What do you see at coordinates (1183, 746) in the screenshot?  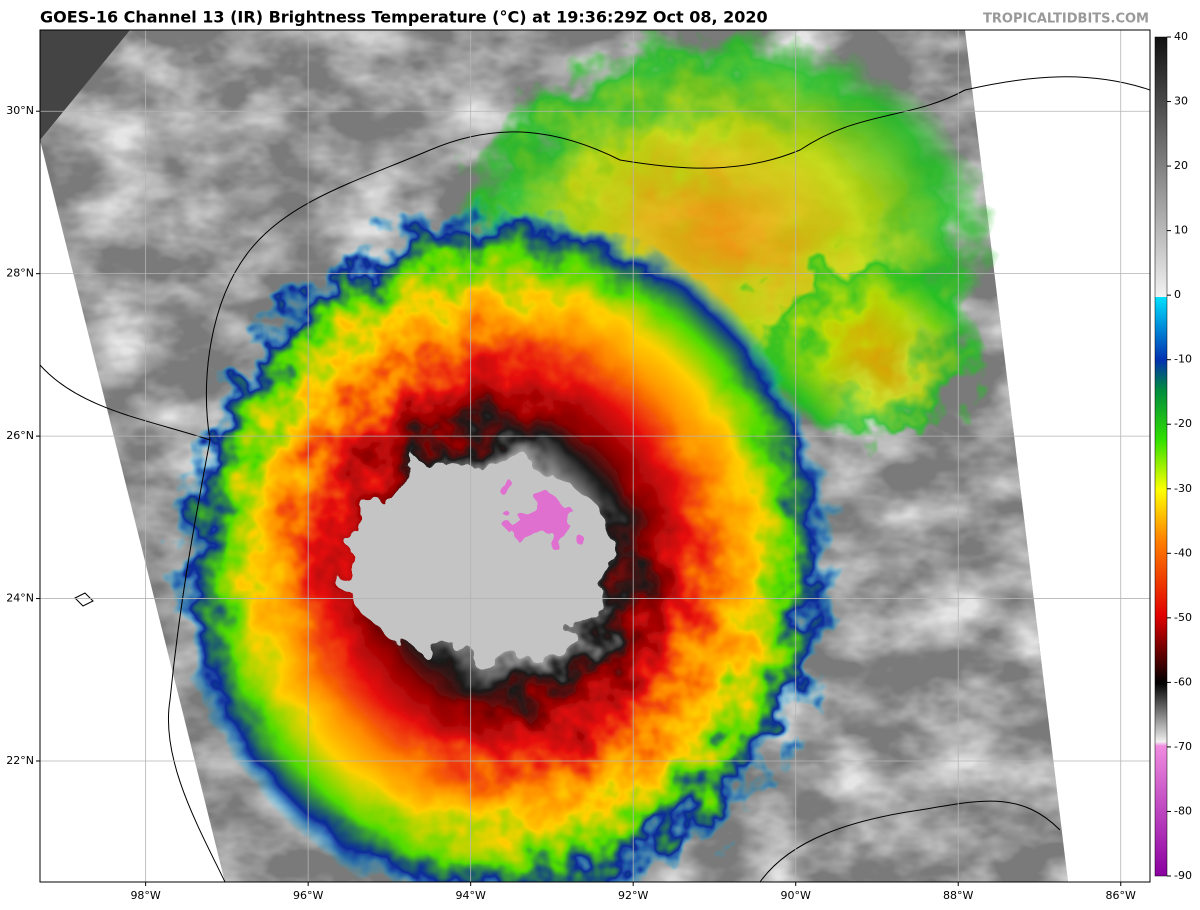 I see `colorbar-label: -70` at bounding box center [1183, 746].